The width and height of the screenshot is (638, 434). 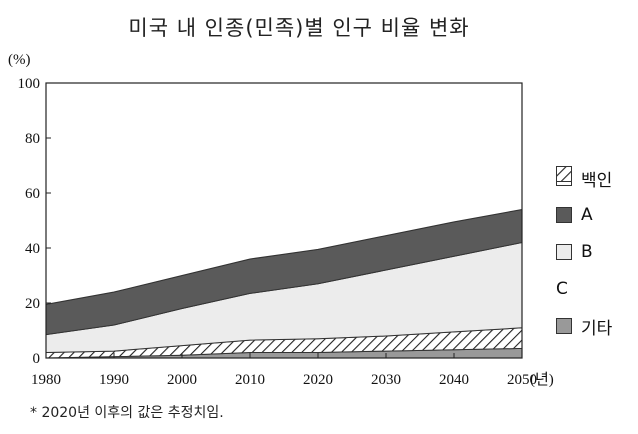 What do you see at coordinates (114, 380) in the screenshot?
I see `x-tick-label: 1990` at bounding box center [114, 380].